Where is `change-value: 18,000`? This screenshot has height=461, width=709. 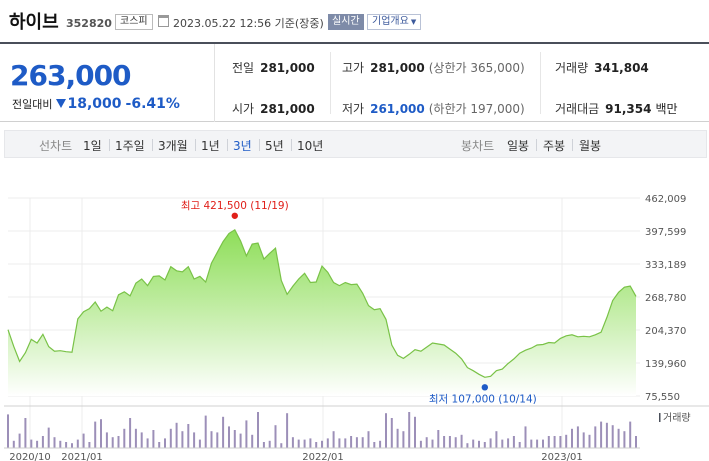
change-value: 18,000 is located at coordinates (94, 104).